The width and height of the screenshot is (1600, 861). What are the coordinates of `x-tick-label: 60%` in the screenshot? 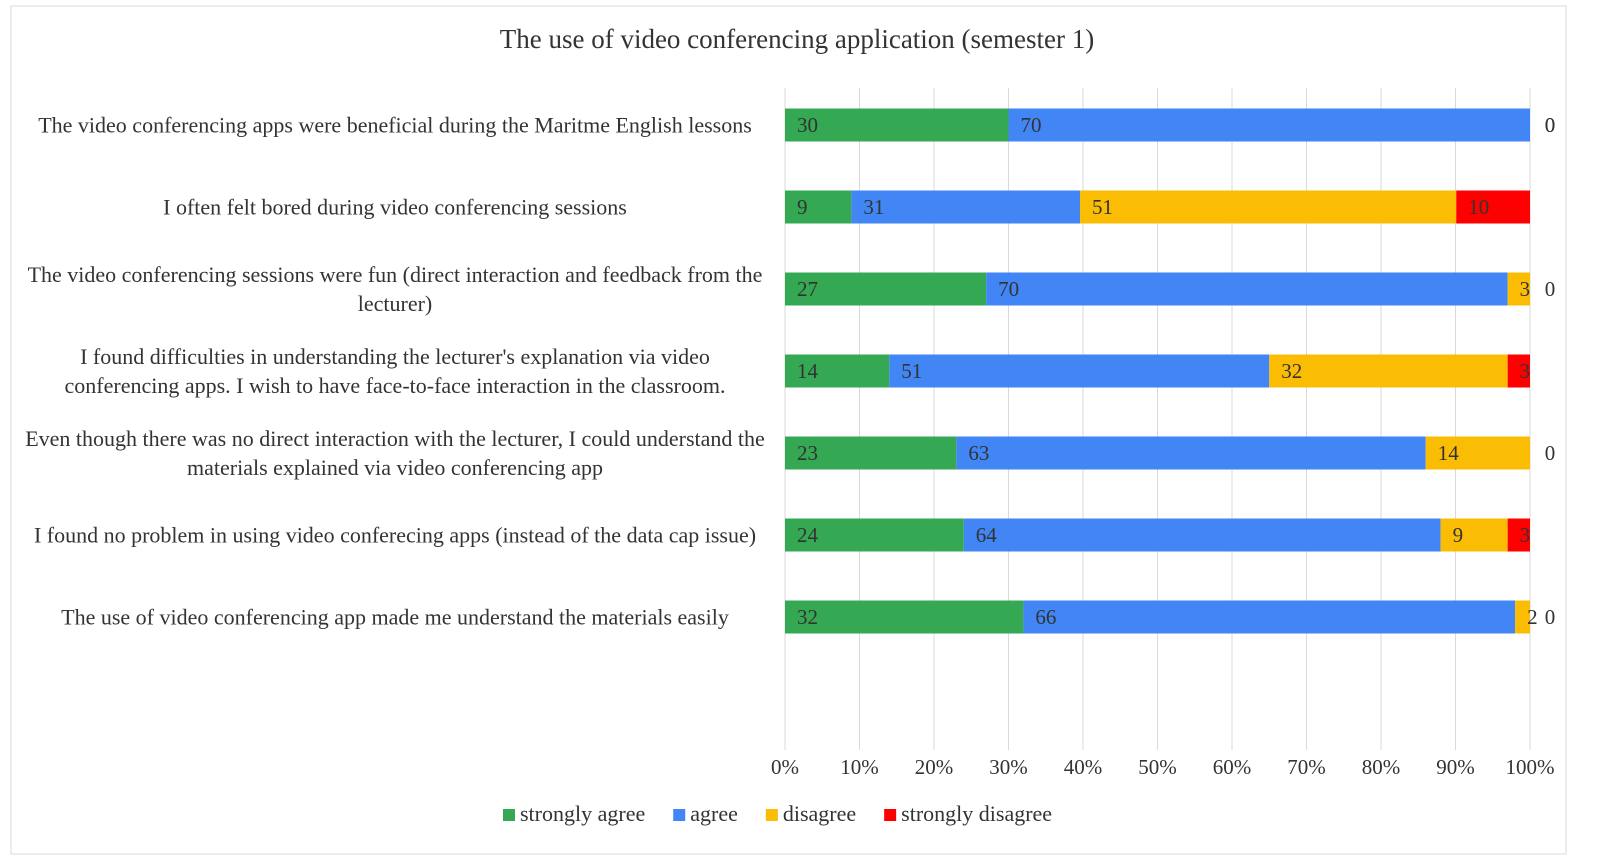 It's located at (1232, 767).